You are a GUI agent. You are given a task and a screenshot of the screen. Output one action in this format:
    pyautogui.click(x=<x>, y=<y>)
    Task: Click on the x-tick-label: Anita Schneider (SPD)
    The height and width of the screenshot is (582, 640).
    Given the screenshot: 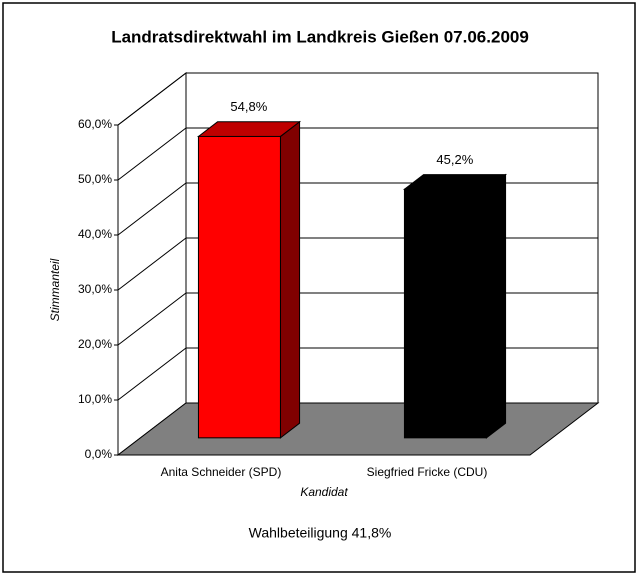 What is the action you would take?
    pyautogui.click(x=221, y=472)
    